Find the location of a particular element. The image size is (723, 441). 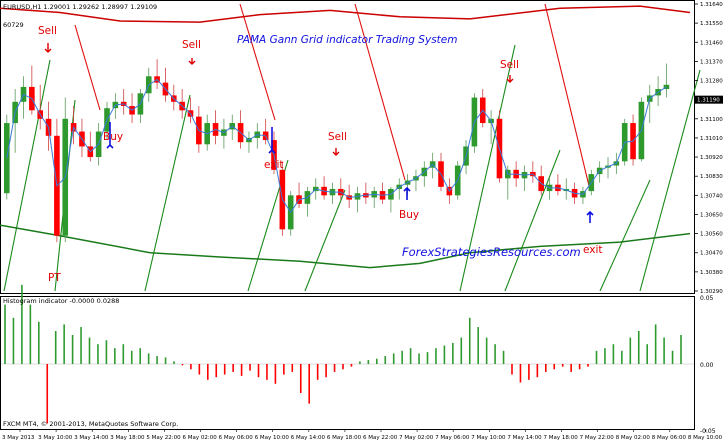

time-tick-label: 6 May 18:00 is located at coordinates (344, 438).